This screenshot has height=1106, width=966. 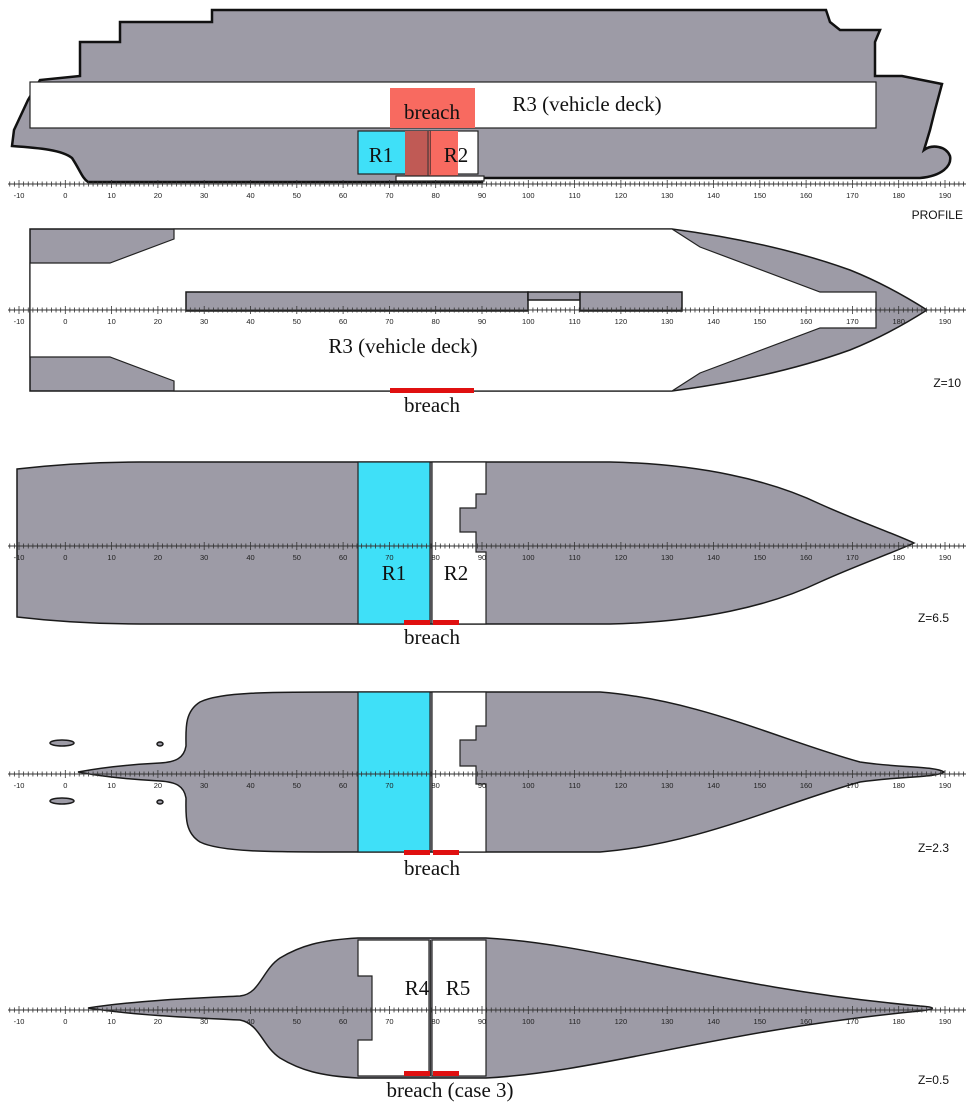 I want to click on z65-breach-marker-b, so click(x=446, y=622).